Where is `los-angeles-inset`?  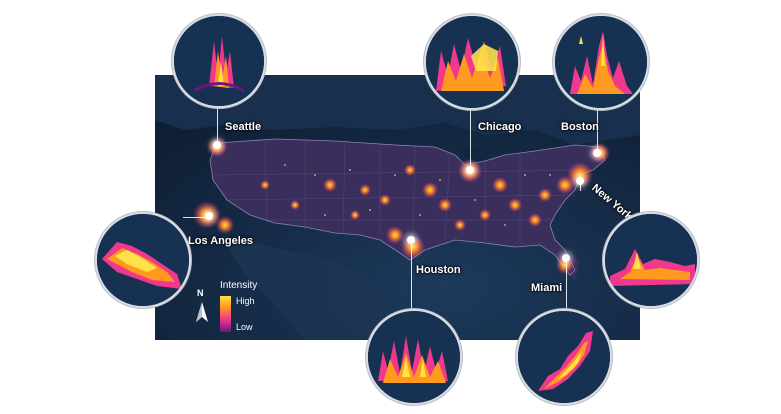 los-angeles-inset is located at coordinates (143, 260).